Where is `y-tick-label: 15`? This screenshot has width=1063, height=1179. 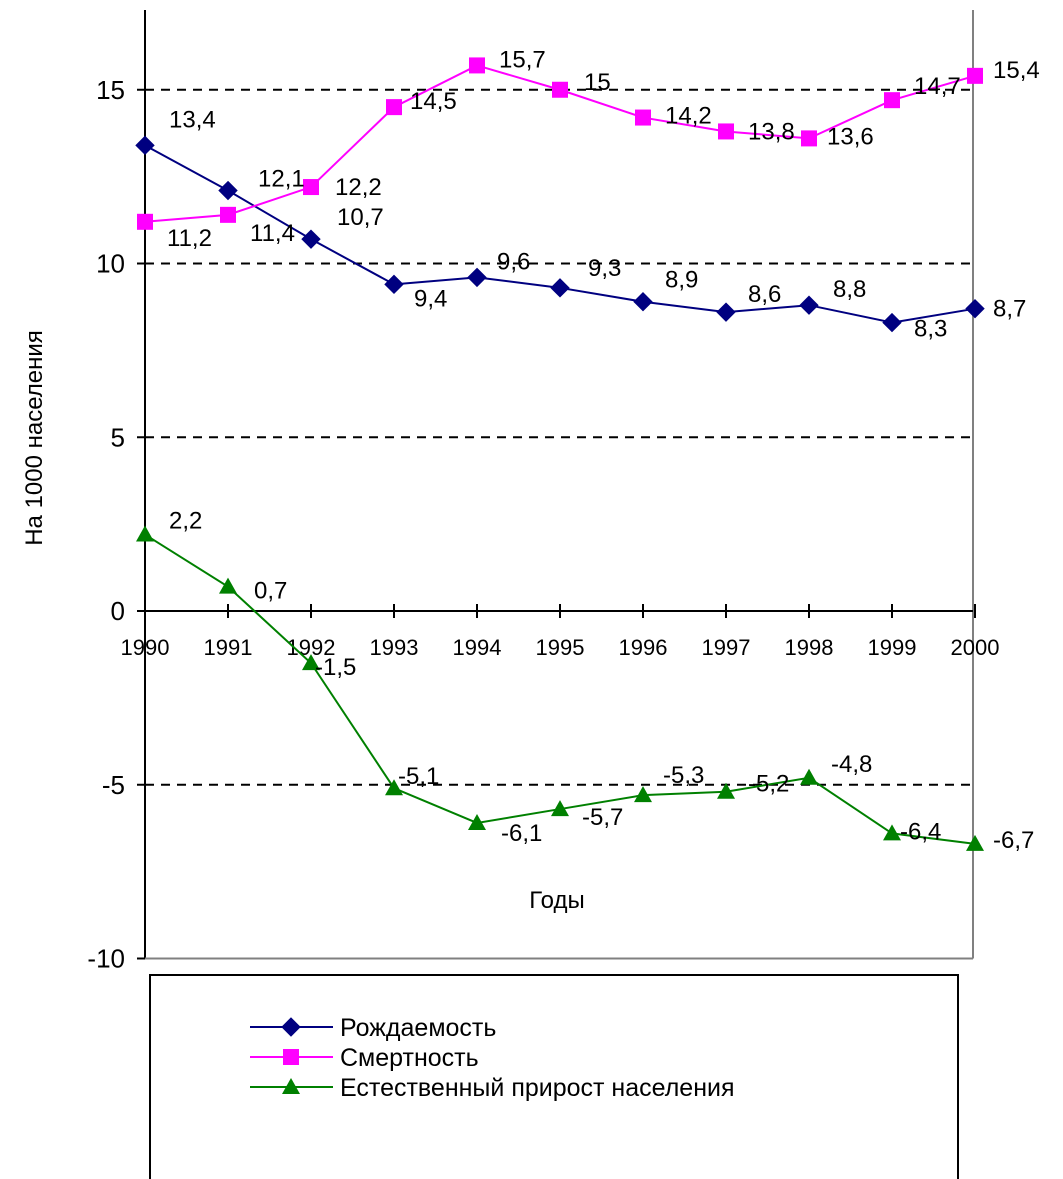
y-tick-label: 15 is located at coordinates (110, 90).